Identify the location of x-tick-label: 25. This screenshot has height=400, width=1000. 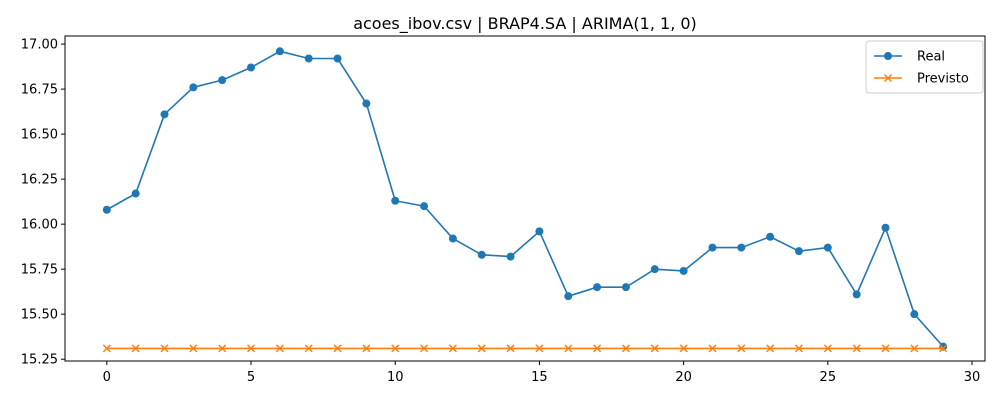
(828, 377).